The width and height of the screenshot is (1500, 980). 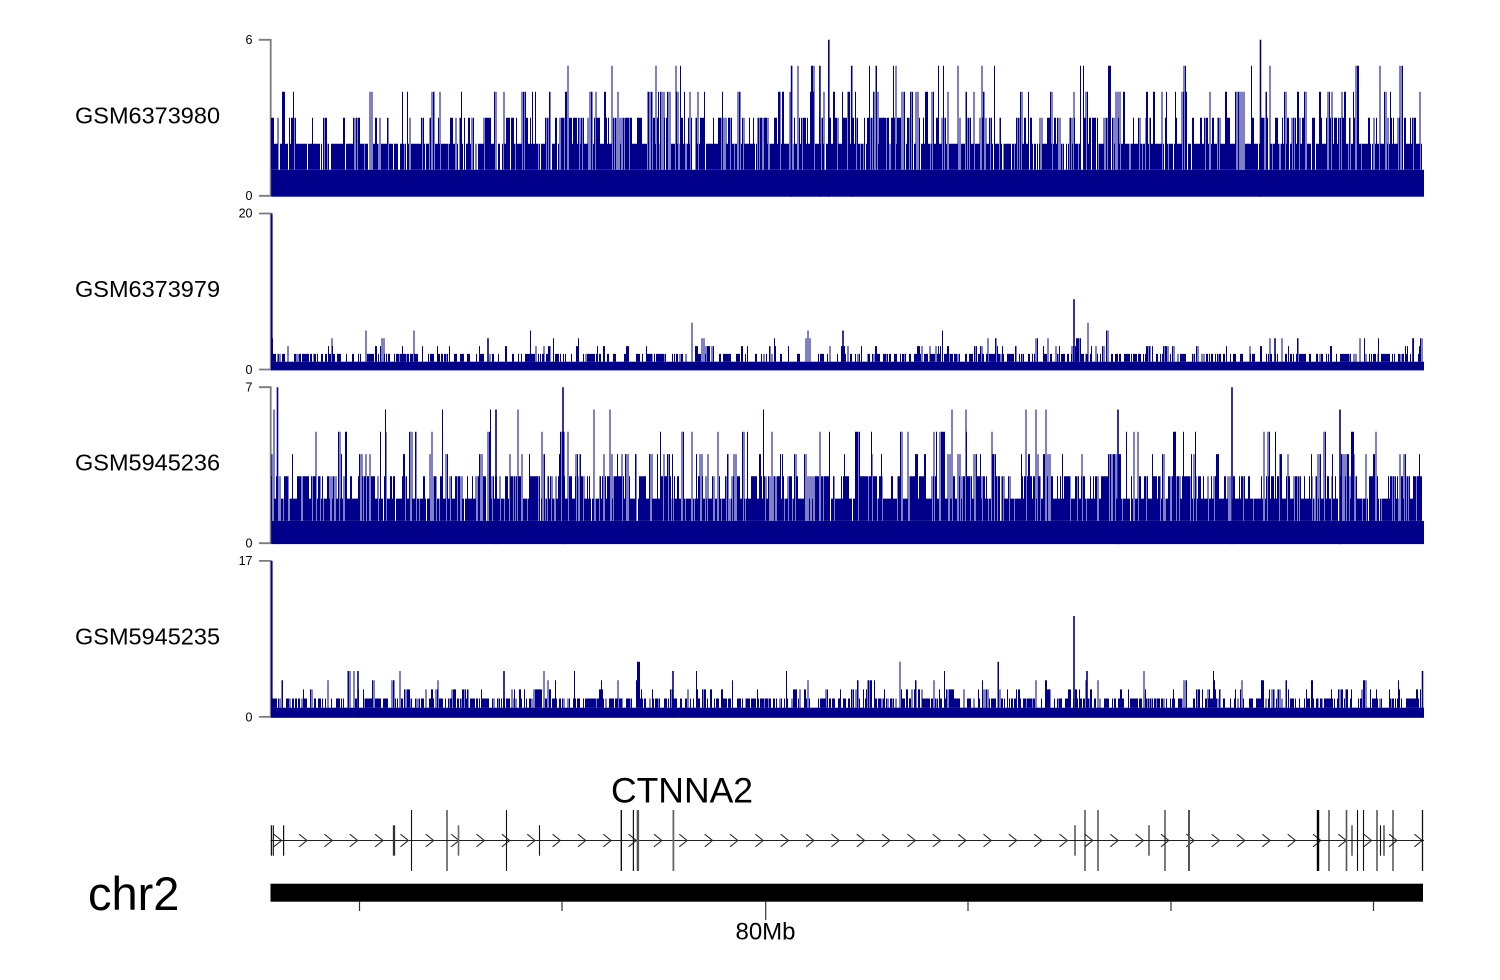 What do you see at coordinates (682, 791) in the screenshot?
I see `svg-text: CTNNA2` at bounding box center [682, 791].